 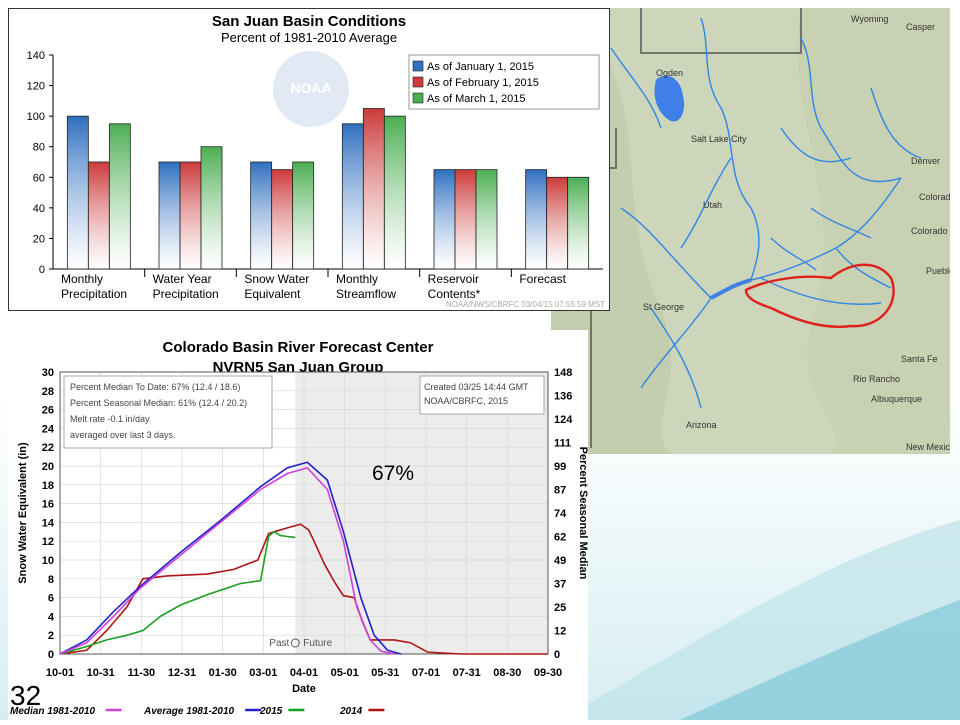 I want to click on info-line: averaged over last 3 days., so click(x=123, y=435).